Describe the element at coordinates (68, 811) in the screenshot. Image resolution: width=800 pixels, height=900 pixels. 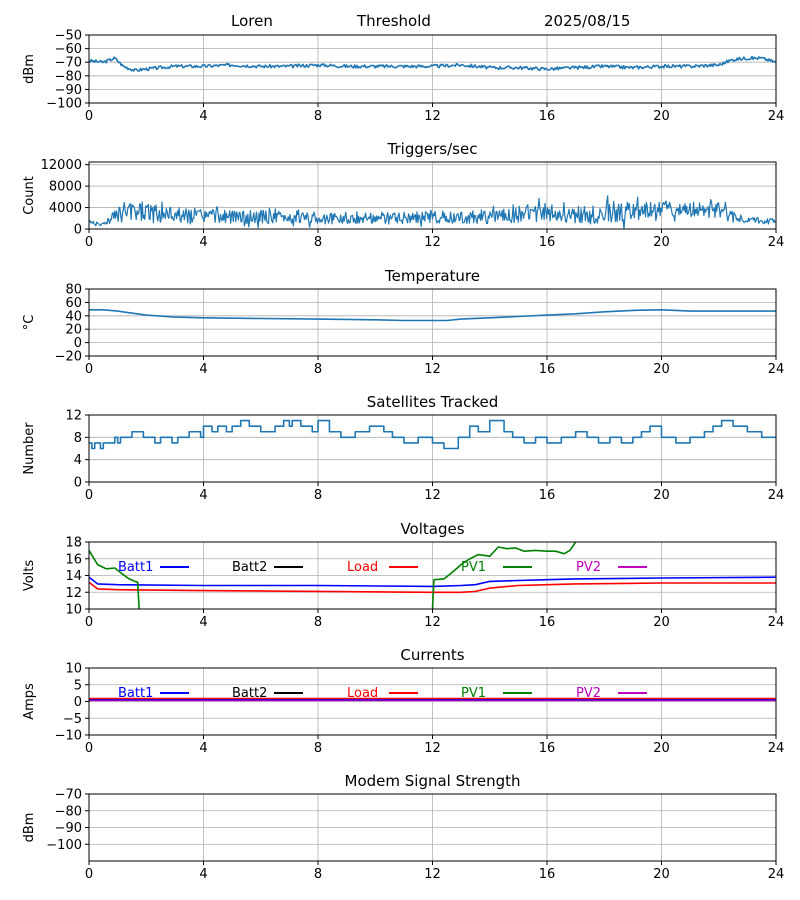
I see `modem-ytick-label: −80` at that location.